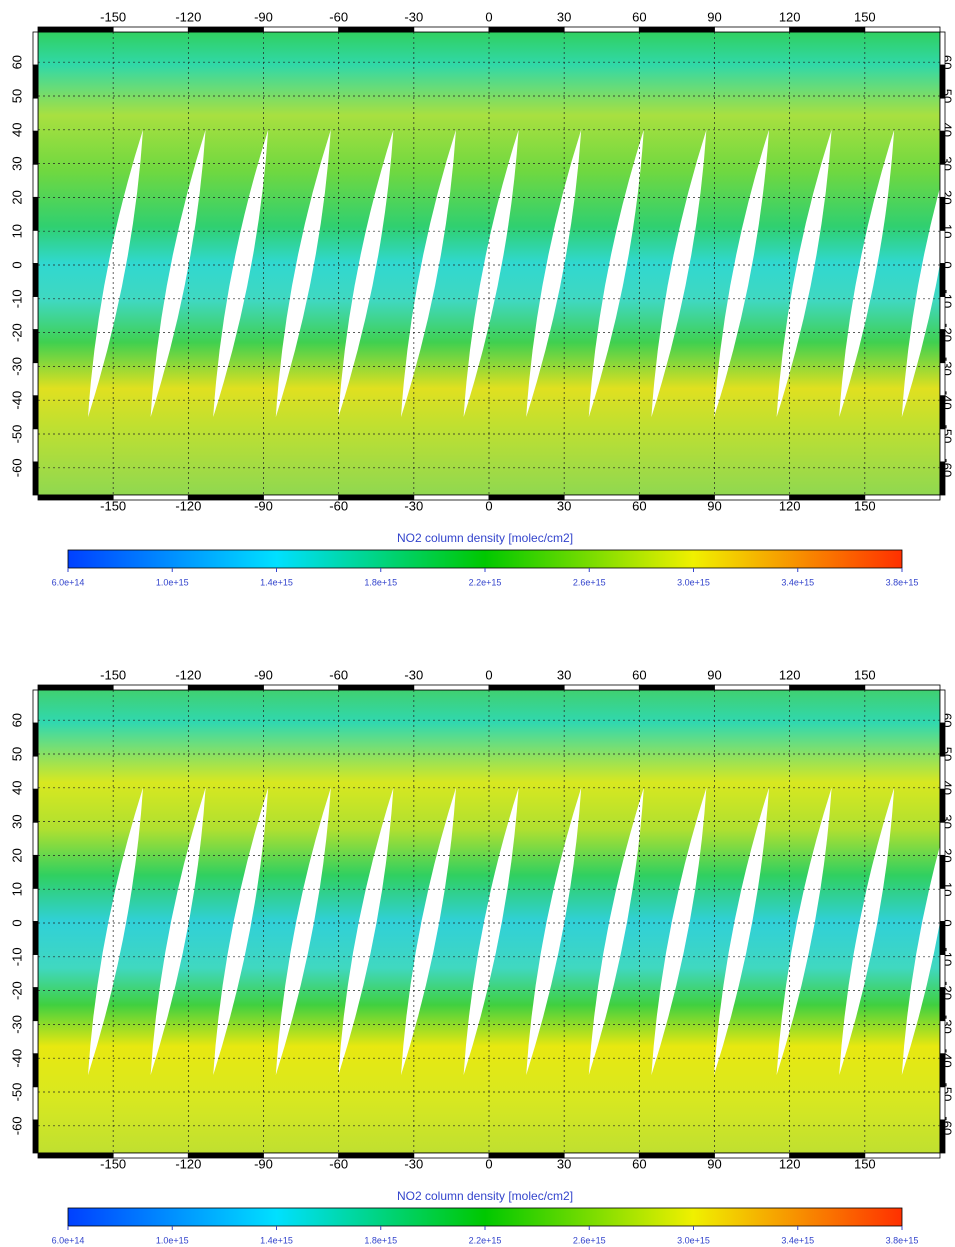  What do you see at coordinates (589, 582) in the screenshot?
I see `colorbar-tick-label: 2.6e+15` at bounding box center [589, 582].